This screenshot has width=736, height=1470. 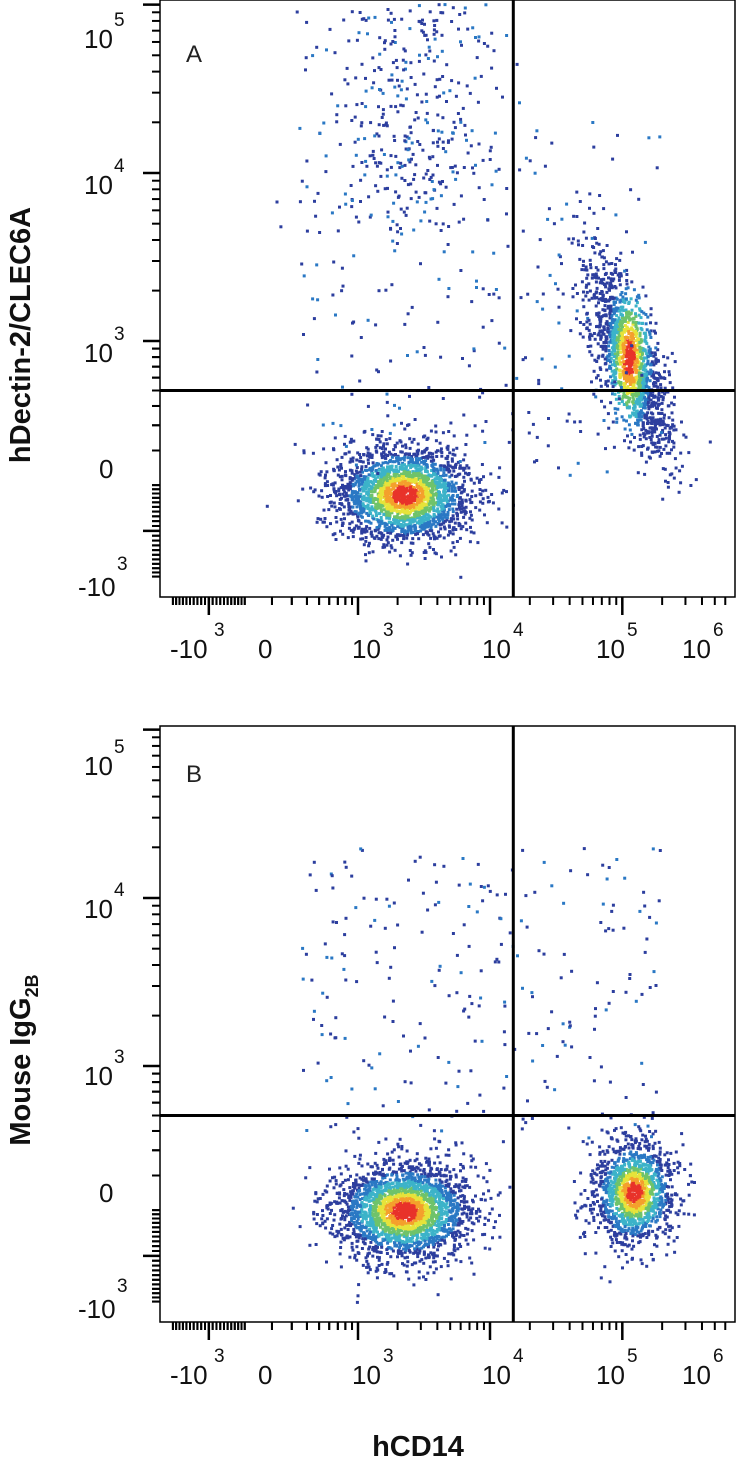 What do you see at coordinates (119, 20) in the screenshot?
I see `y-tick-exp: 5` at bounding box center [119, 20].